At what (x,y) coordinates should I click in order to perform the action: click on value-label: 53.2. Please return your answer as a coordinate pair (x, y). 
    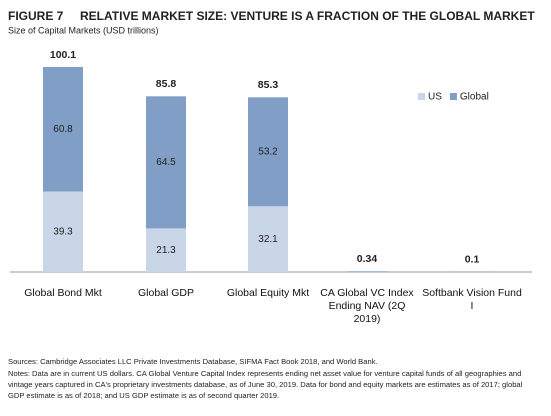
    Looking at the image, I should click on (268, 151).